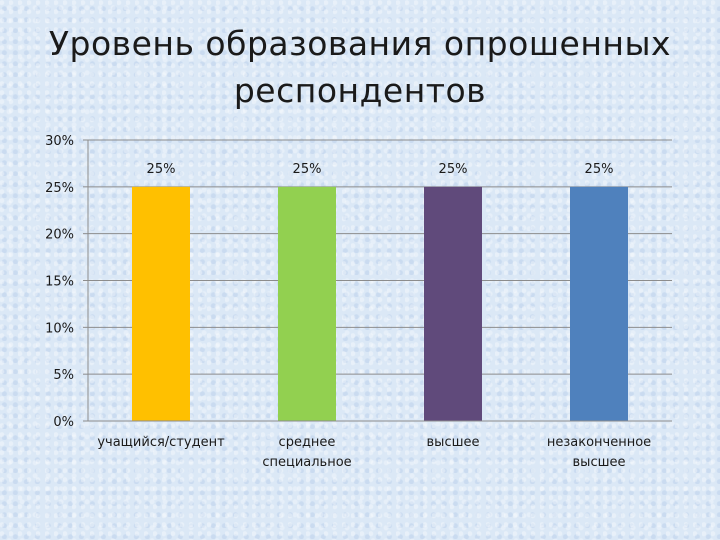  What do you see at coordinates (59, 328) in the screenshot?
I see `y-tick-label: 10%` at bounding box center [59, 328].